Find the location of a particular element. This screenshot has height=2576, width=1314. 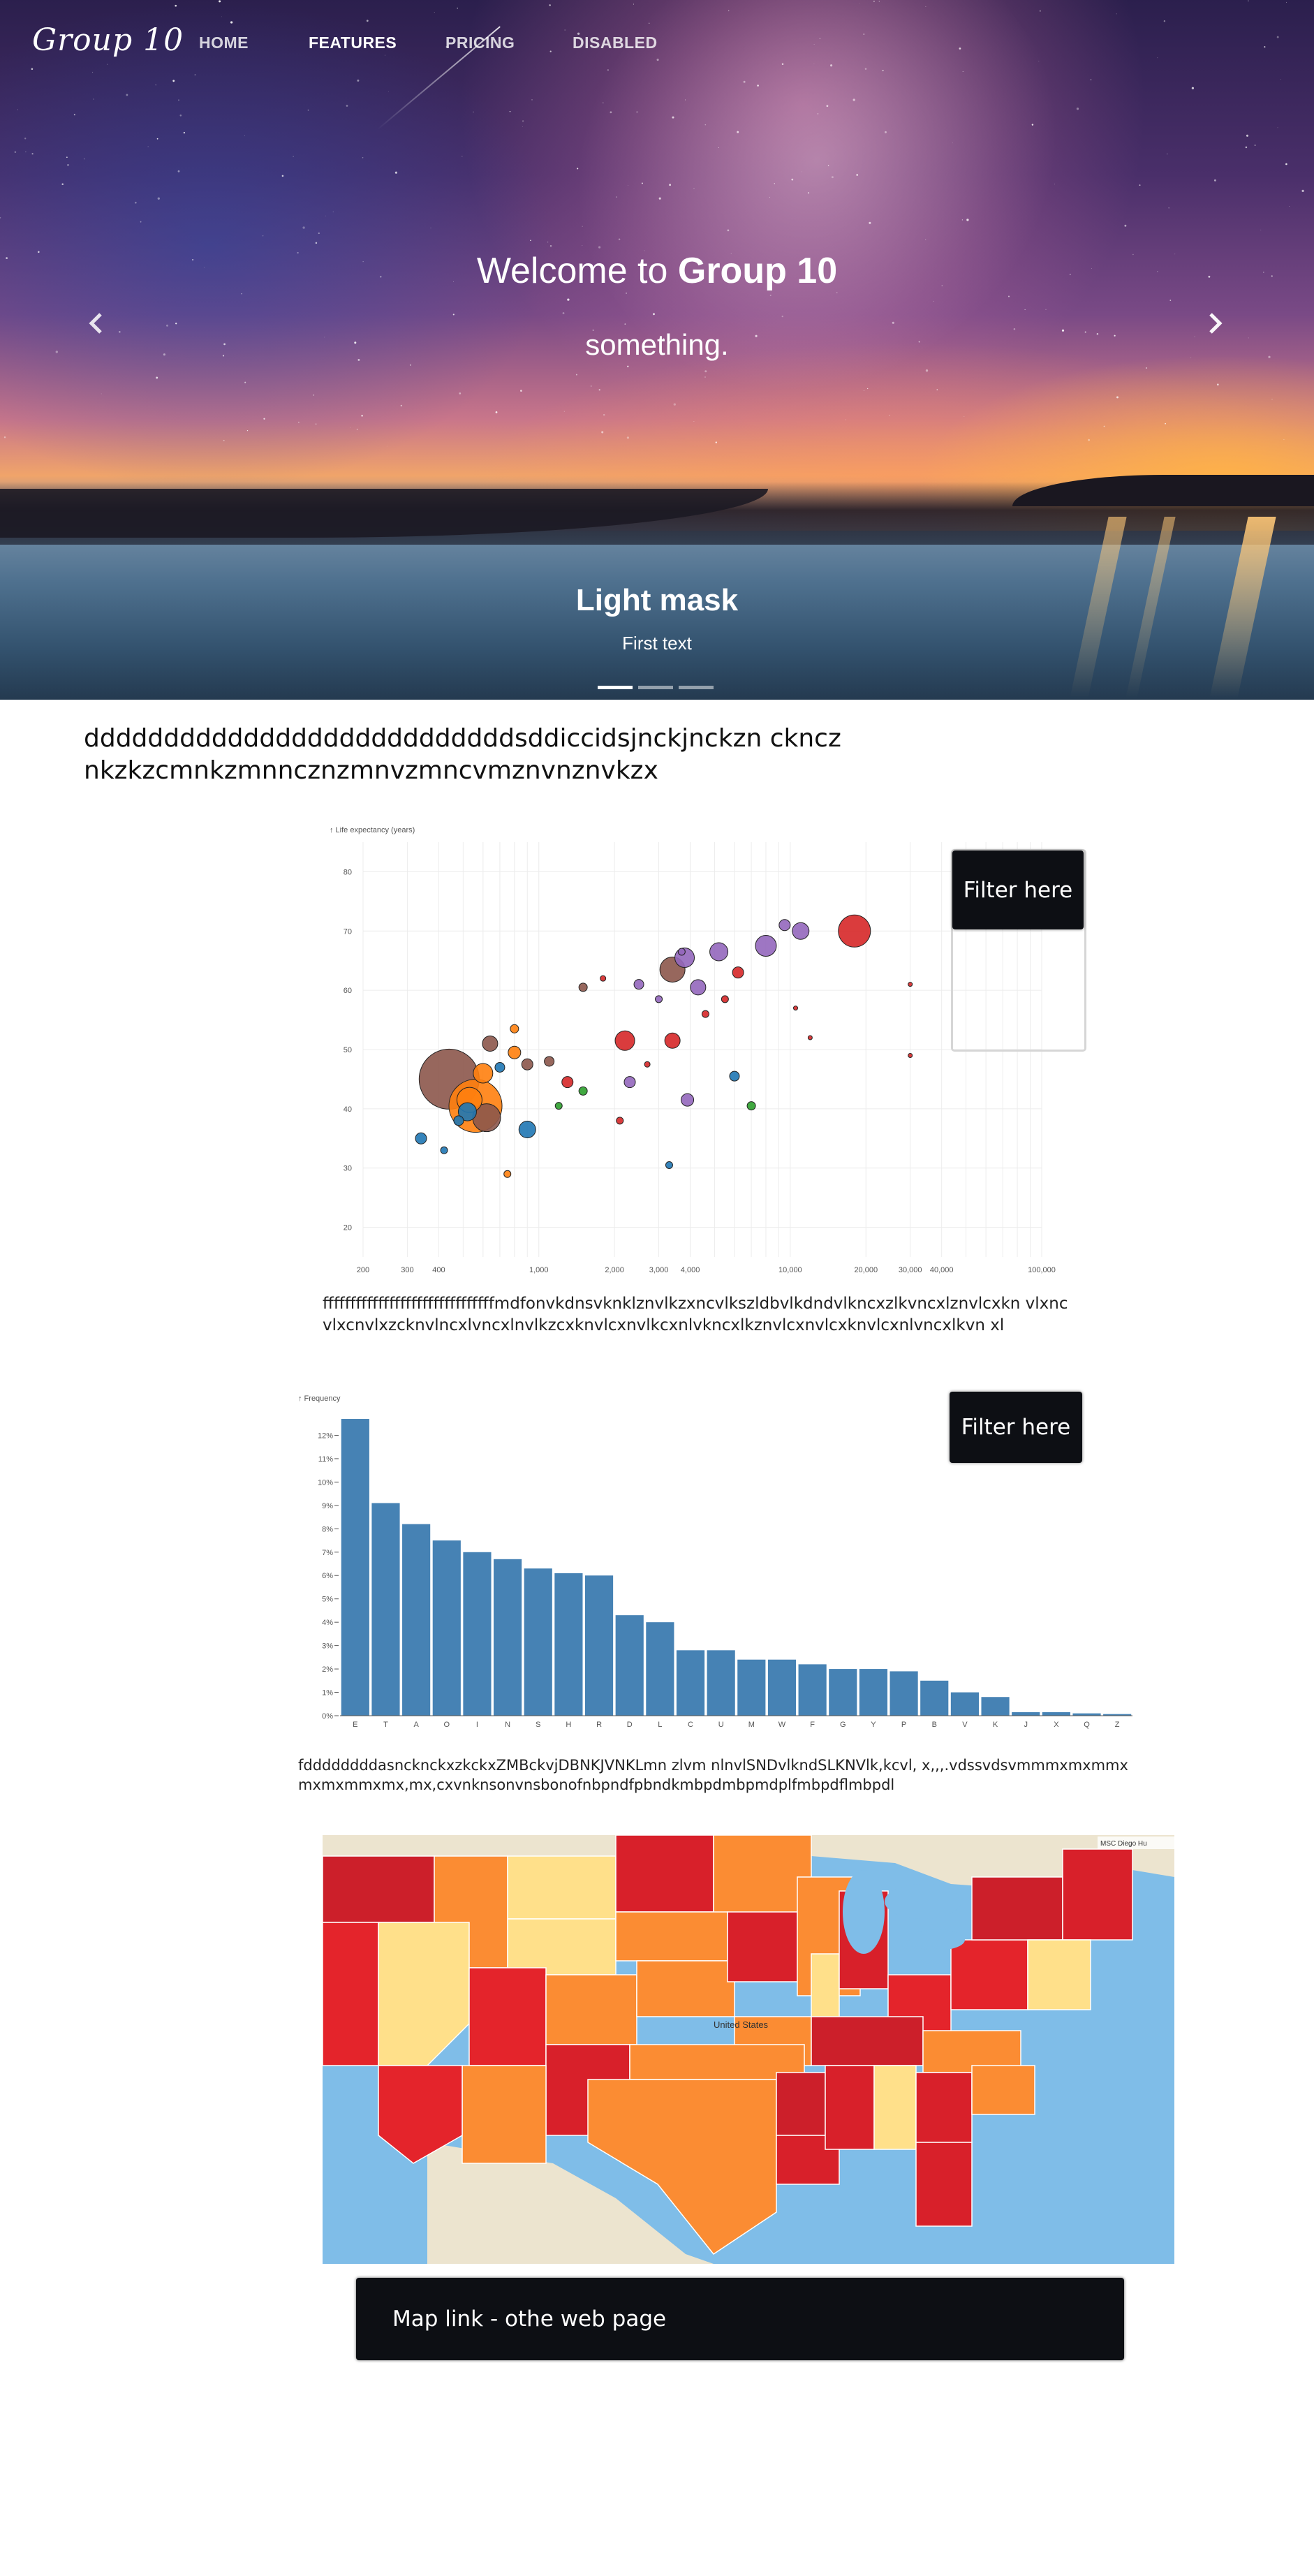

us-choropleth-map: United States MSC Diego Hu is located at coordinates (748, 2049).